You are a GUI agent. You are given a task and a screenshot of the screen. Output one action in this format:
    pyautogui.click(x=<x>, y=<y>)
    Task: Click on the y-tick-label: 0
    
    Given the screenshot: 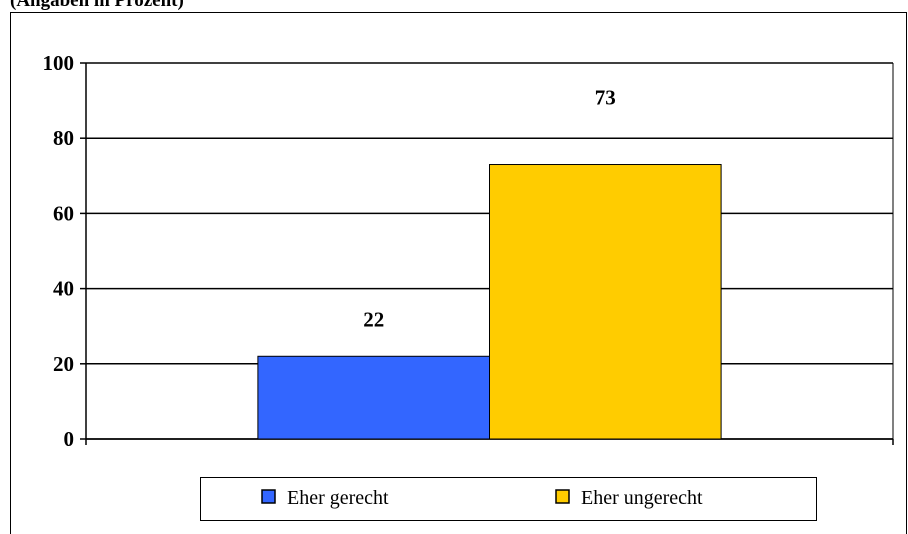 What is the action you would take?
    pyautogui.click(x=69, y=439)
    